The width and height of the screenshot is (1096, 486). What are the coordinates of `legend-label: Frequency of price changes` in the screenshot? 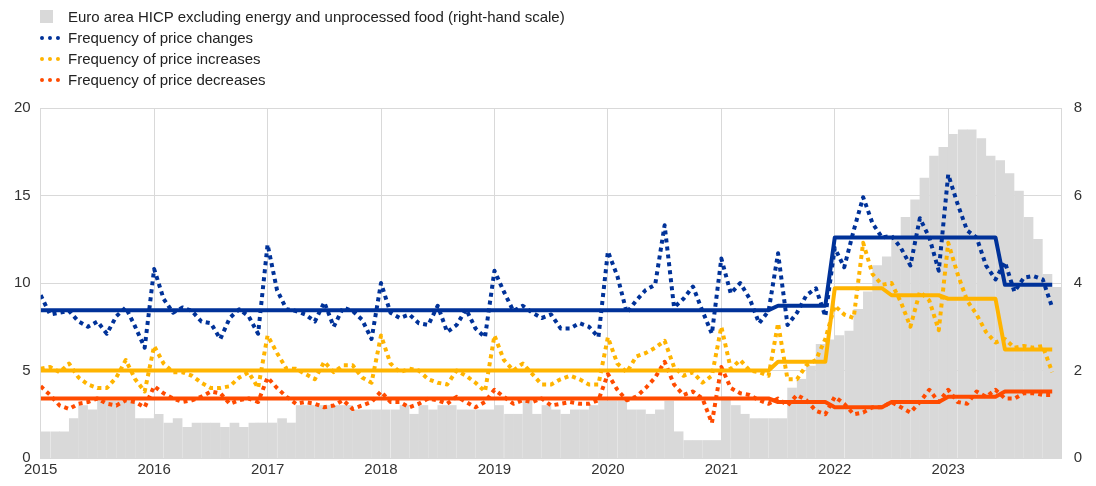 It's located at (161, 38).